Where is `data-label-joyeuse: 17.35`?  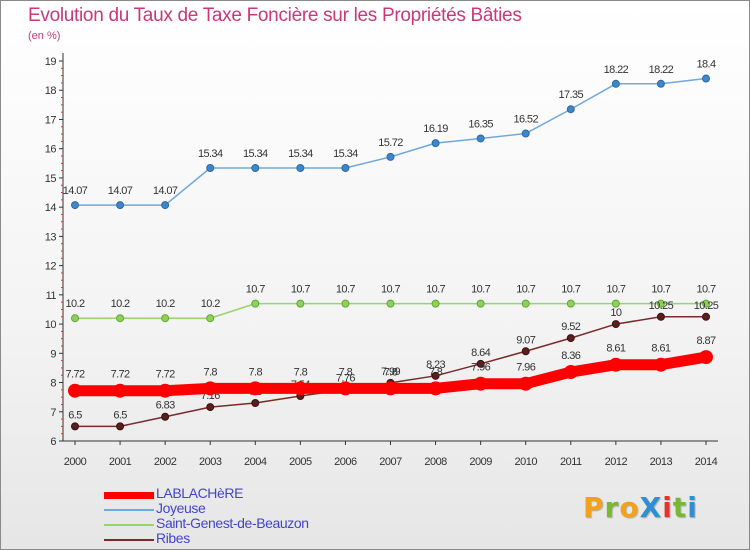 data-label-joyeuse: 17.35 is located at coordinates (571, 95).